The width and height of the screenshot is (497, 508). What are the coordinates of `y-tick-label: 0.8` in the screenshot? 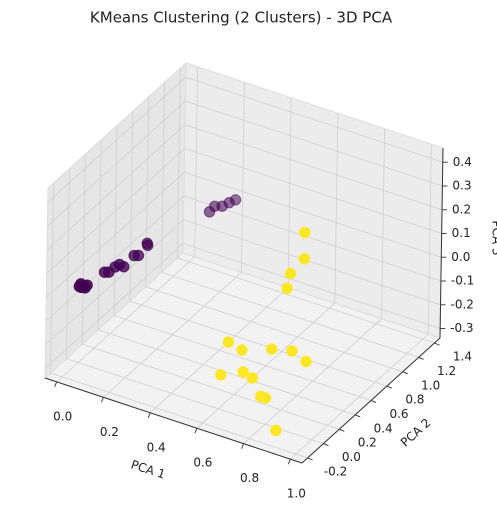 It's located at (414, 400).